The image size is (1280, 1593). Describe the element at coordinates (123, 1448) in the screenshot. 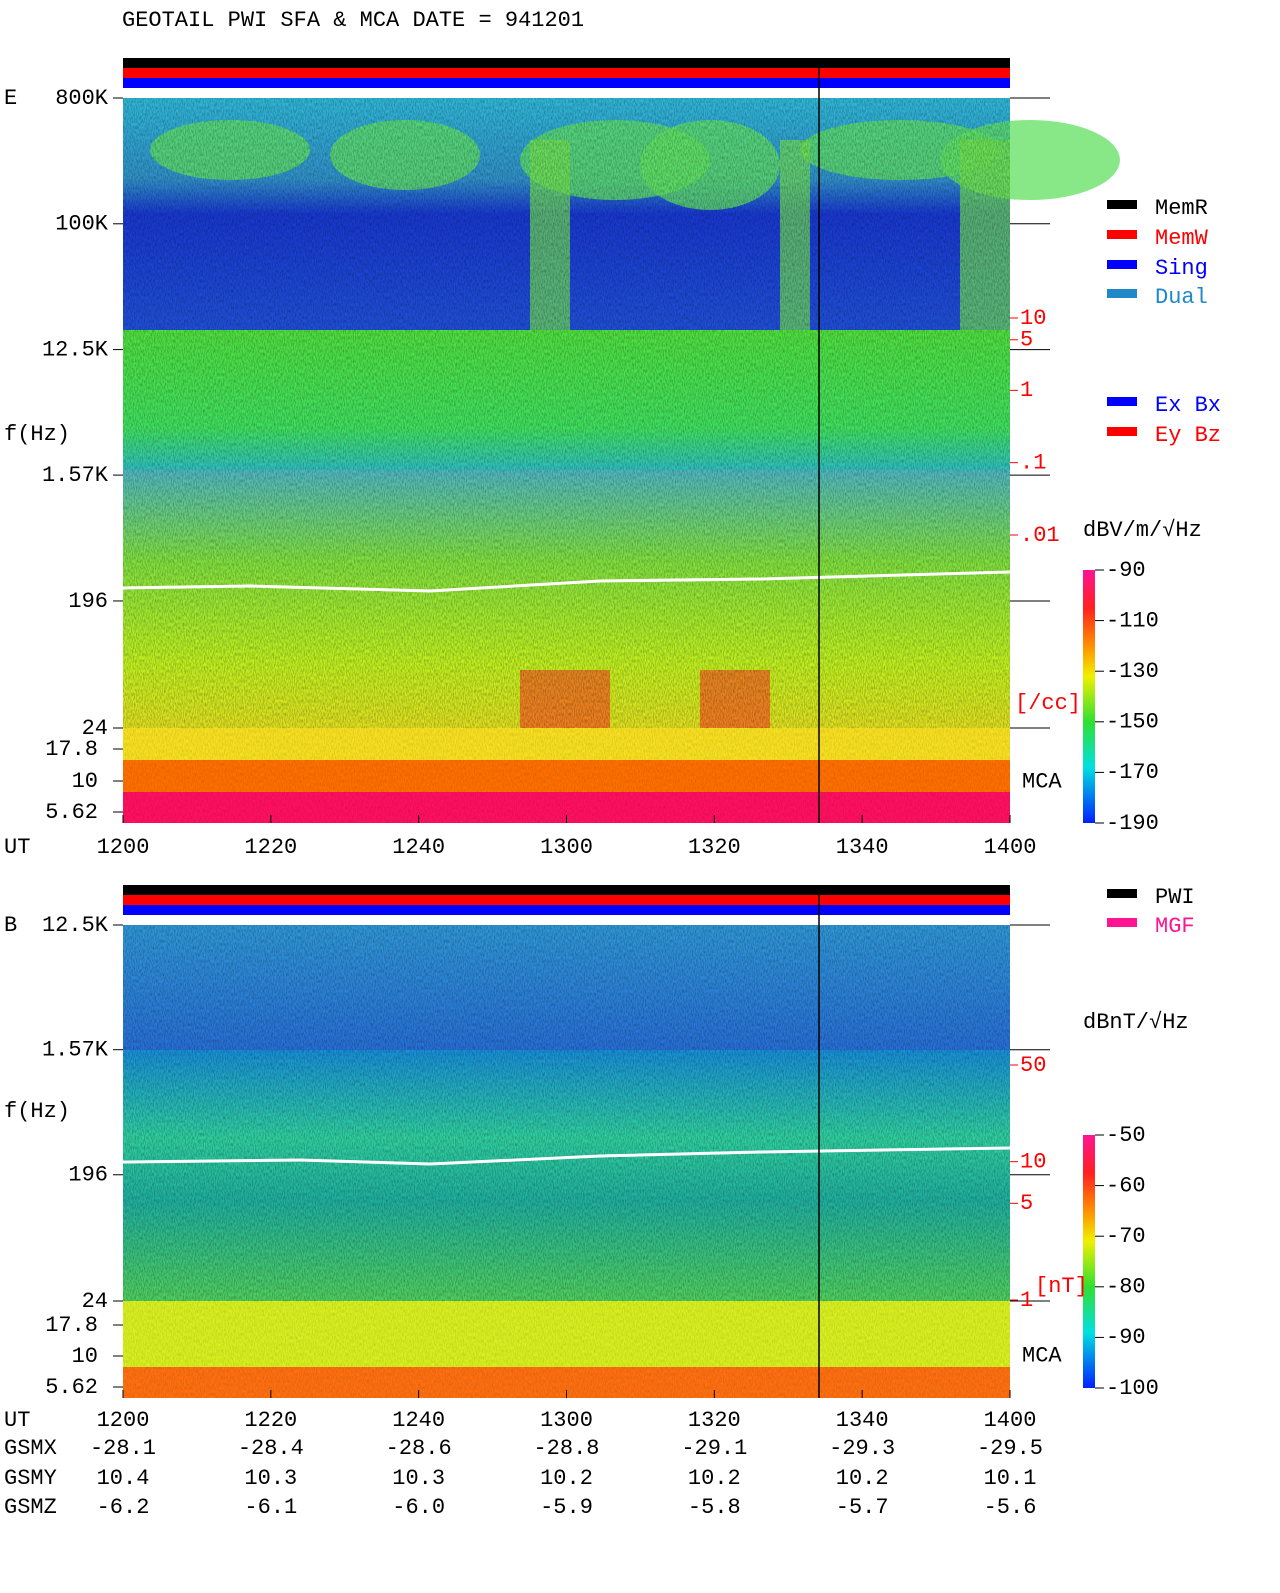

I see `orbit-value: -28.1` at that location.